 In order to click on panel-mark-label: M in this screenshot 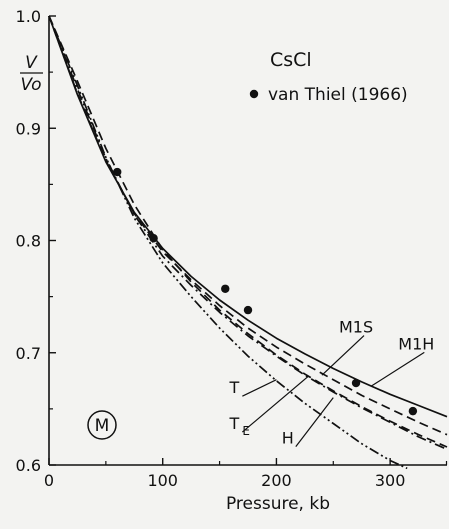, I will do `click(102, 426)`.